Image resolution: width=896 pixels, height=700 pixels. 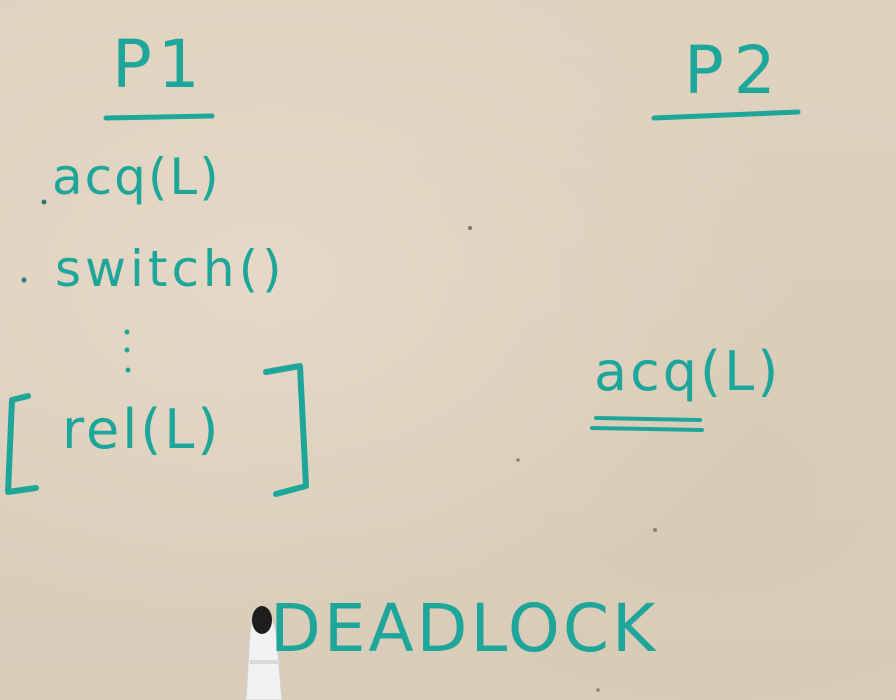 What do you see at coordinates (735, 70) in the screenshot?
I see `process-2-label: P2` at bounding box center [735, 70].